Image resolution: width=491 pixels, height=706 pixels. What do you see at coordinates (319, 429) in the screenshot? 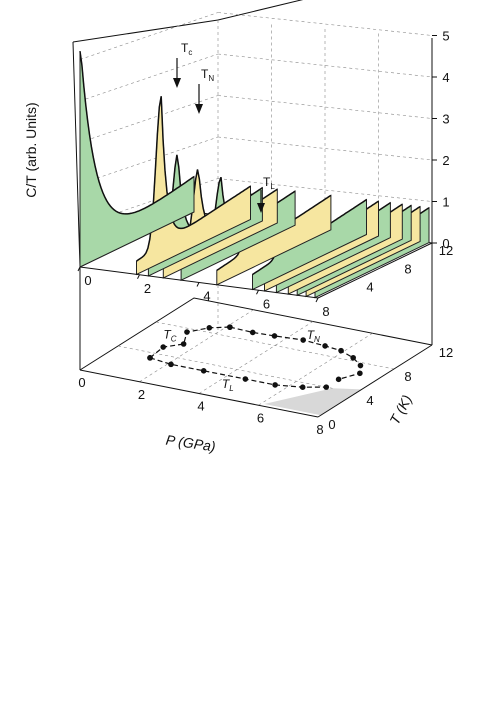
I see `bottom-p-tick-8: 8` at bounding box center [319, 429].